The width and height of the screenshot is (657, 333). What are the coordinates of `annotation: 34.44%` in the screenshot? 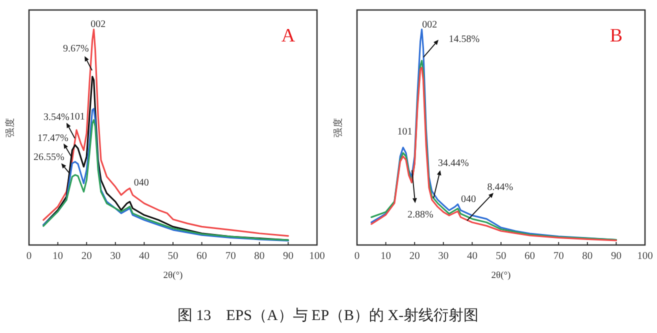 It's located at (453, 164).